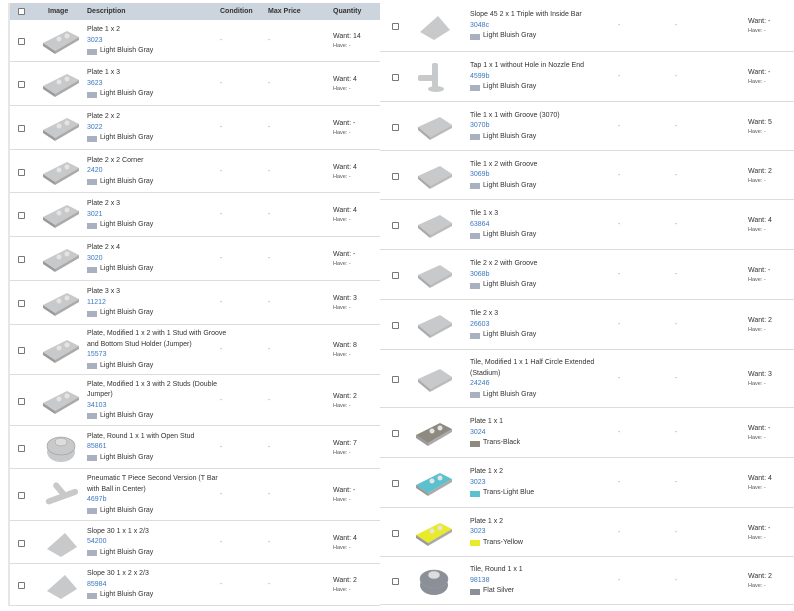  I want to click on item-number-link: 2420, so click(95, 171).